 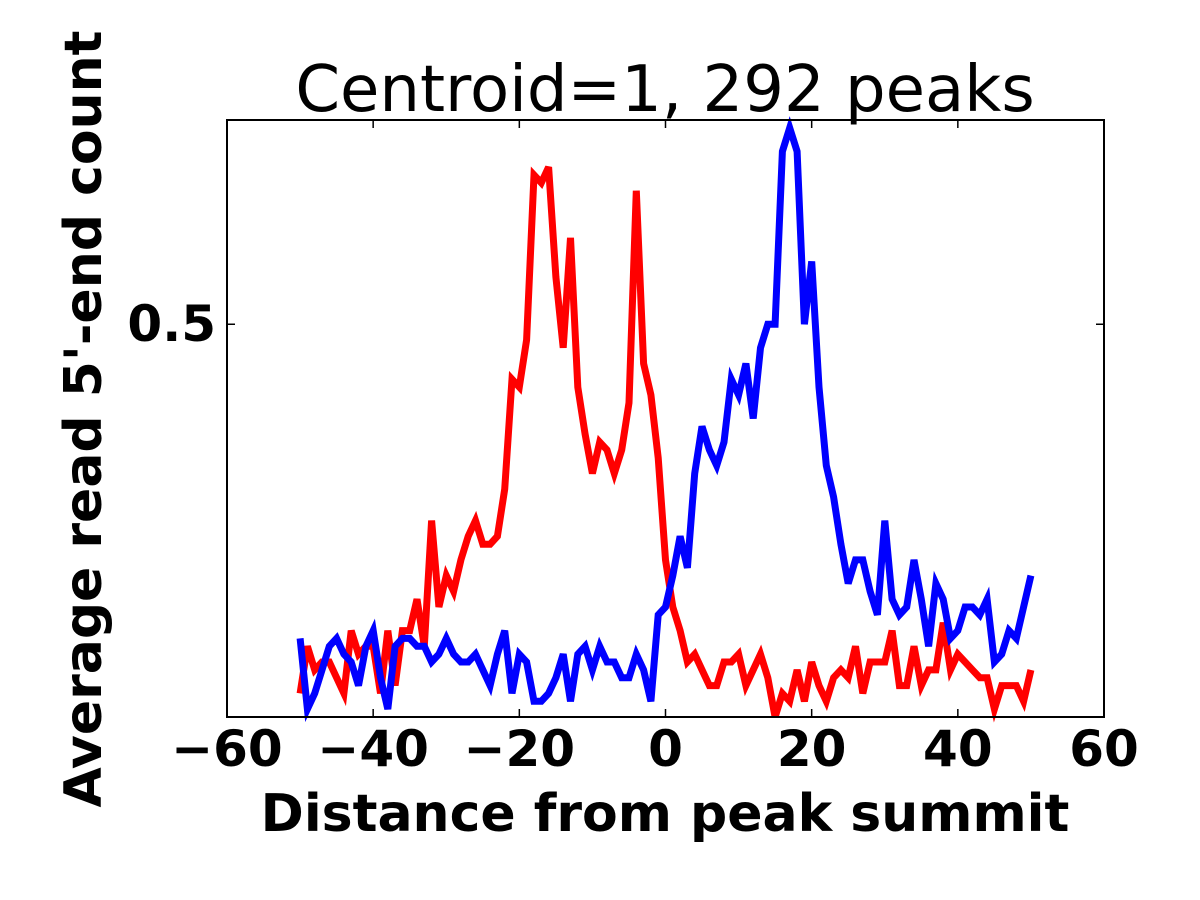 What do you see at coordinates (1104, 749) in the screenshot?
I see `x-tick-label: 60` at bounding box center [1104, 749].